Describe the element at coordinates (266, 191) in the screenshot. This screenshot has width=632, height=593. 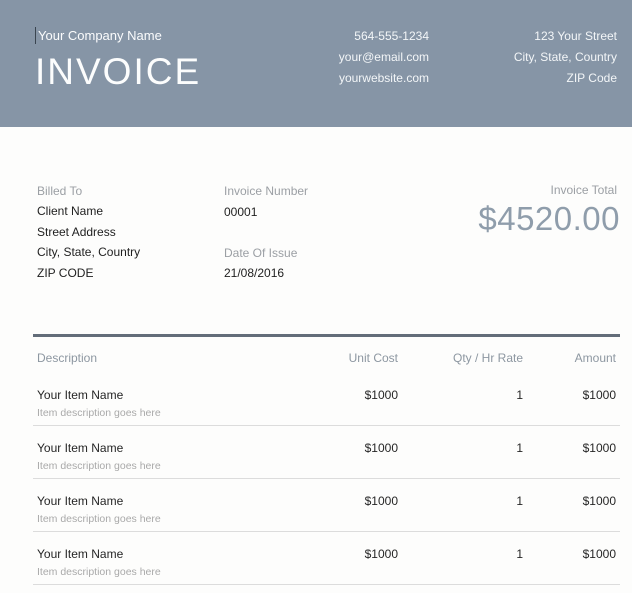
I see `invoice-number-label: Invoice Number` at that location.